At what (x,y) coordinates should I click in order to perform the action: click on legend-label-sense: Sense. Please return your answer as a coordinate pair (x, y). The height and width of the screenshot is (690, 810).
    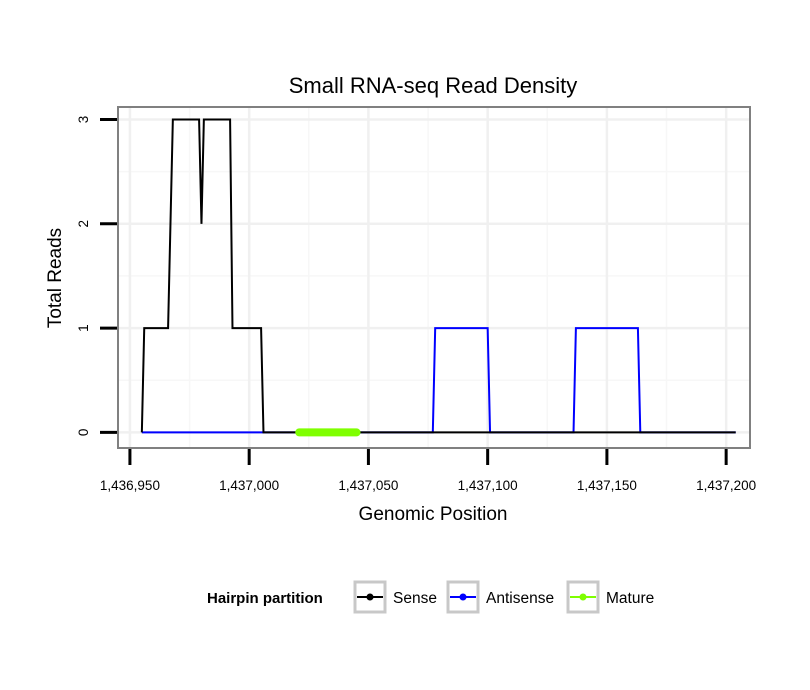
    Looking at the image, I should click on (415, 598).